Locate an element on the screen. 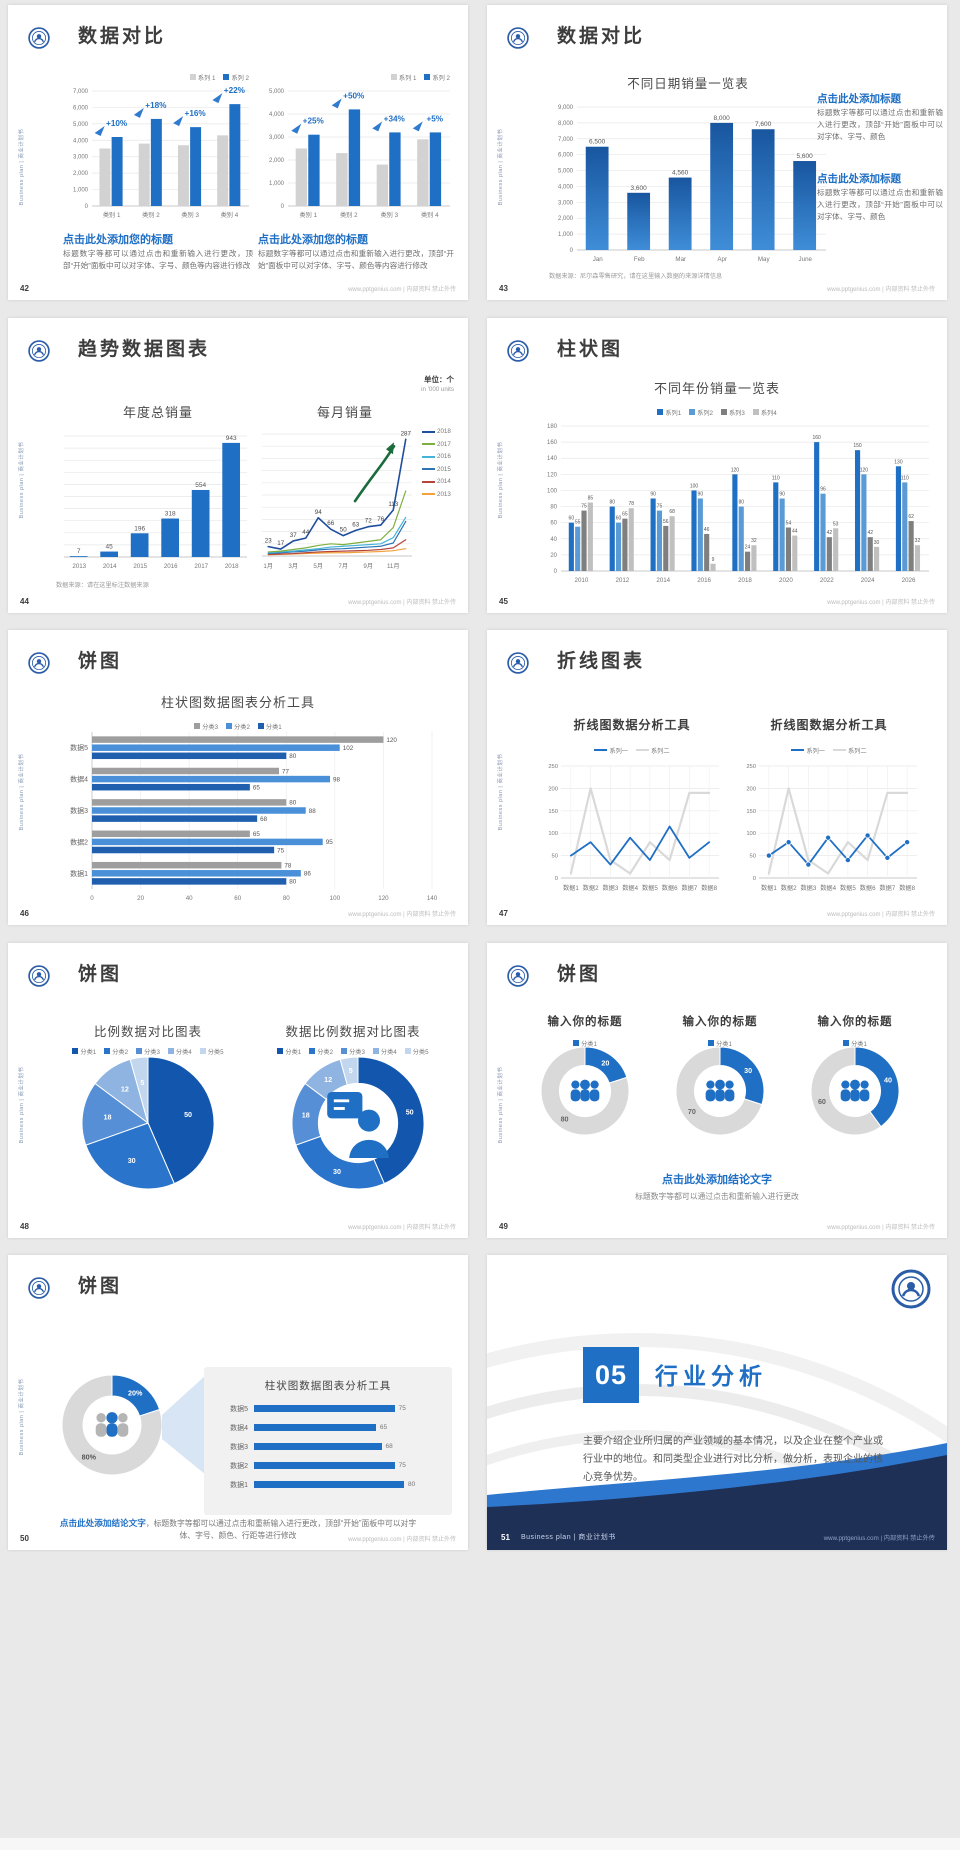 This screenshot has height=1850, width=960. svg-text: 42 is located at coordinates (870, 533).